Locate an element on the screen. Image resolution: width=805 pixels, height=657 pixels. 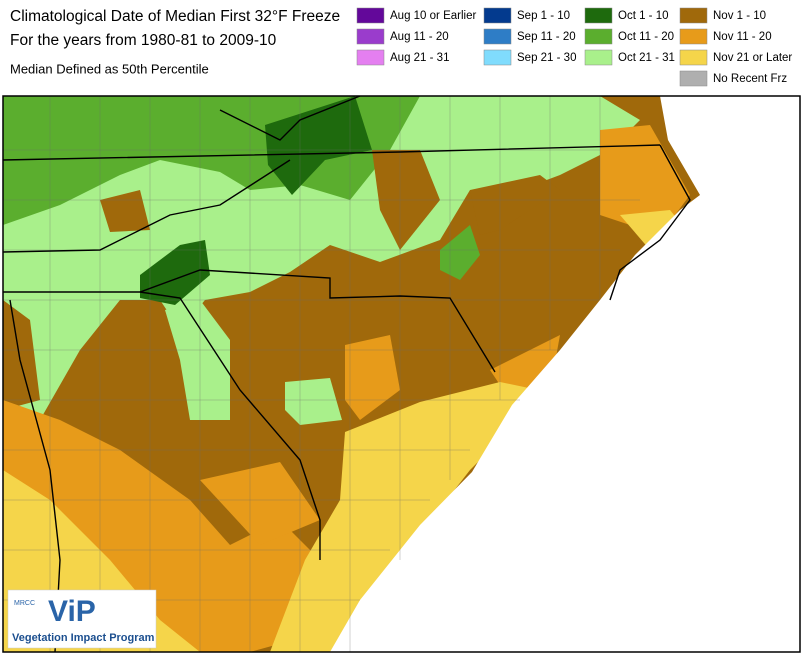
legend-label: Aug 11 - 20 is located at coordinates (419, 37).